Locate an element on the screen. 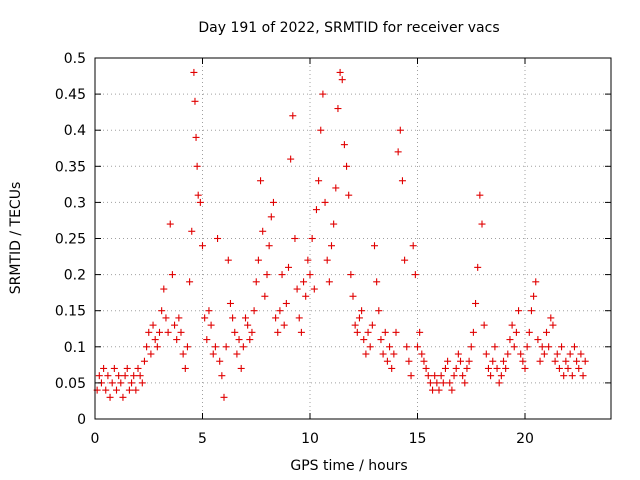  x-tick-label: 5 is located at coordinates (202, 439).